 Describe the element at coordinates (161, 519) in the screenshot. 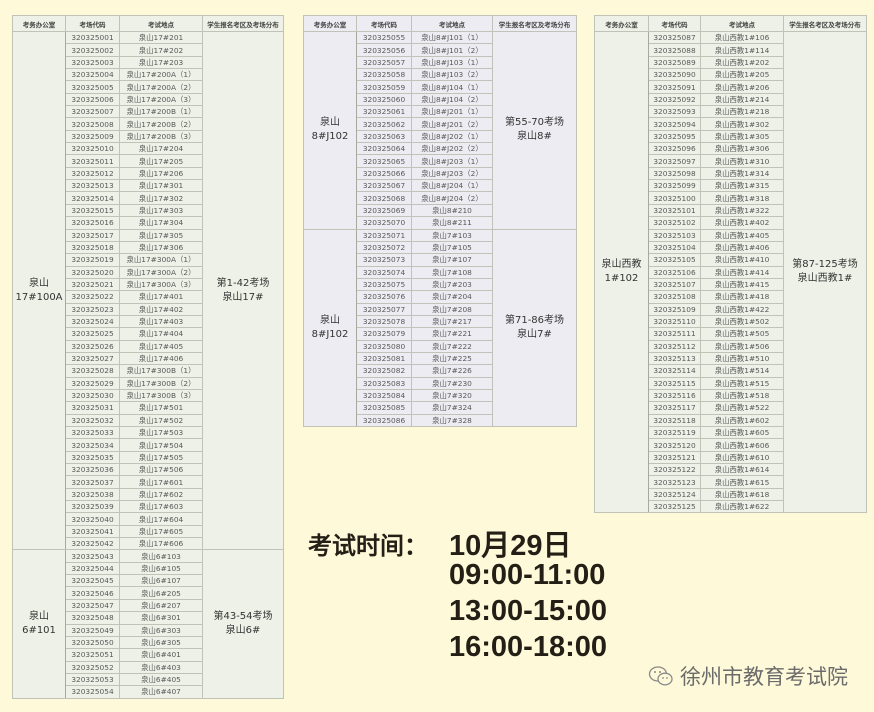

I see `room-location: 泉山17#604` at that location.